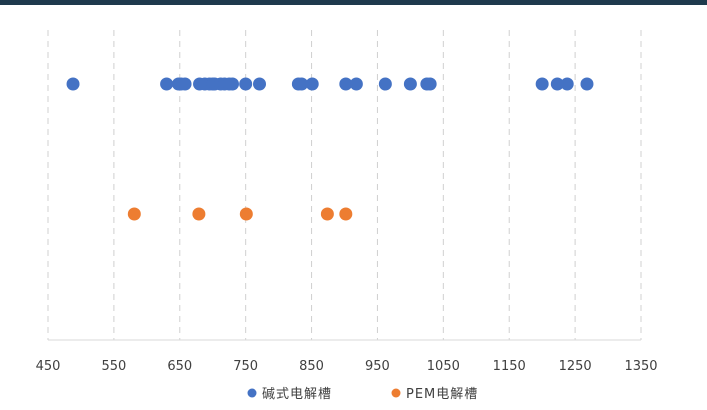 The height and width of the screenshot is (410, 707). Describe the element at coordinates (509, 366) in the screenshot. I see `x-tick-label-1150: 1150` at that location.